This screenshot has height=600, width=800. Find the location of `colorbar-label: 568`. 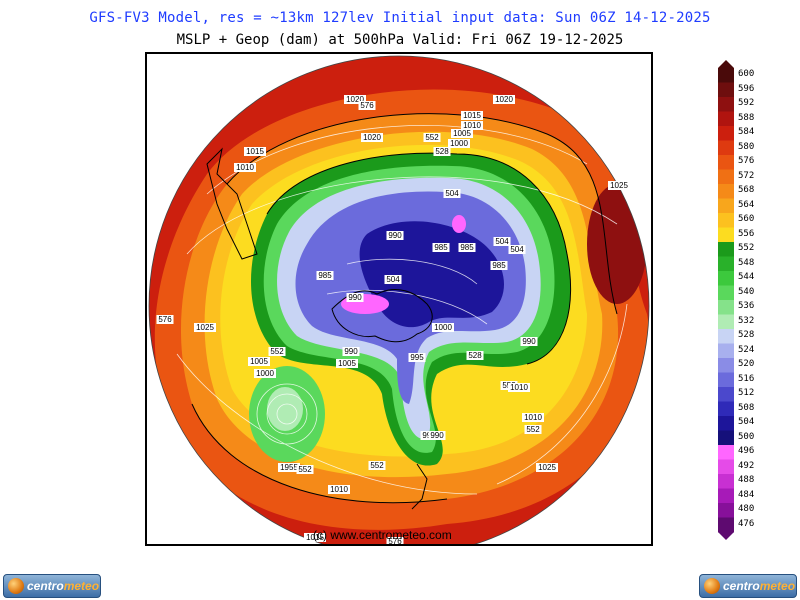

colorbar-label: 568 is located at coordinates (746, 190).